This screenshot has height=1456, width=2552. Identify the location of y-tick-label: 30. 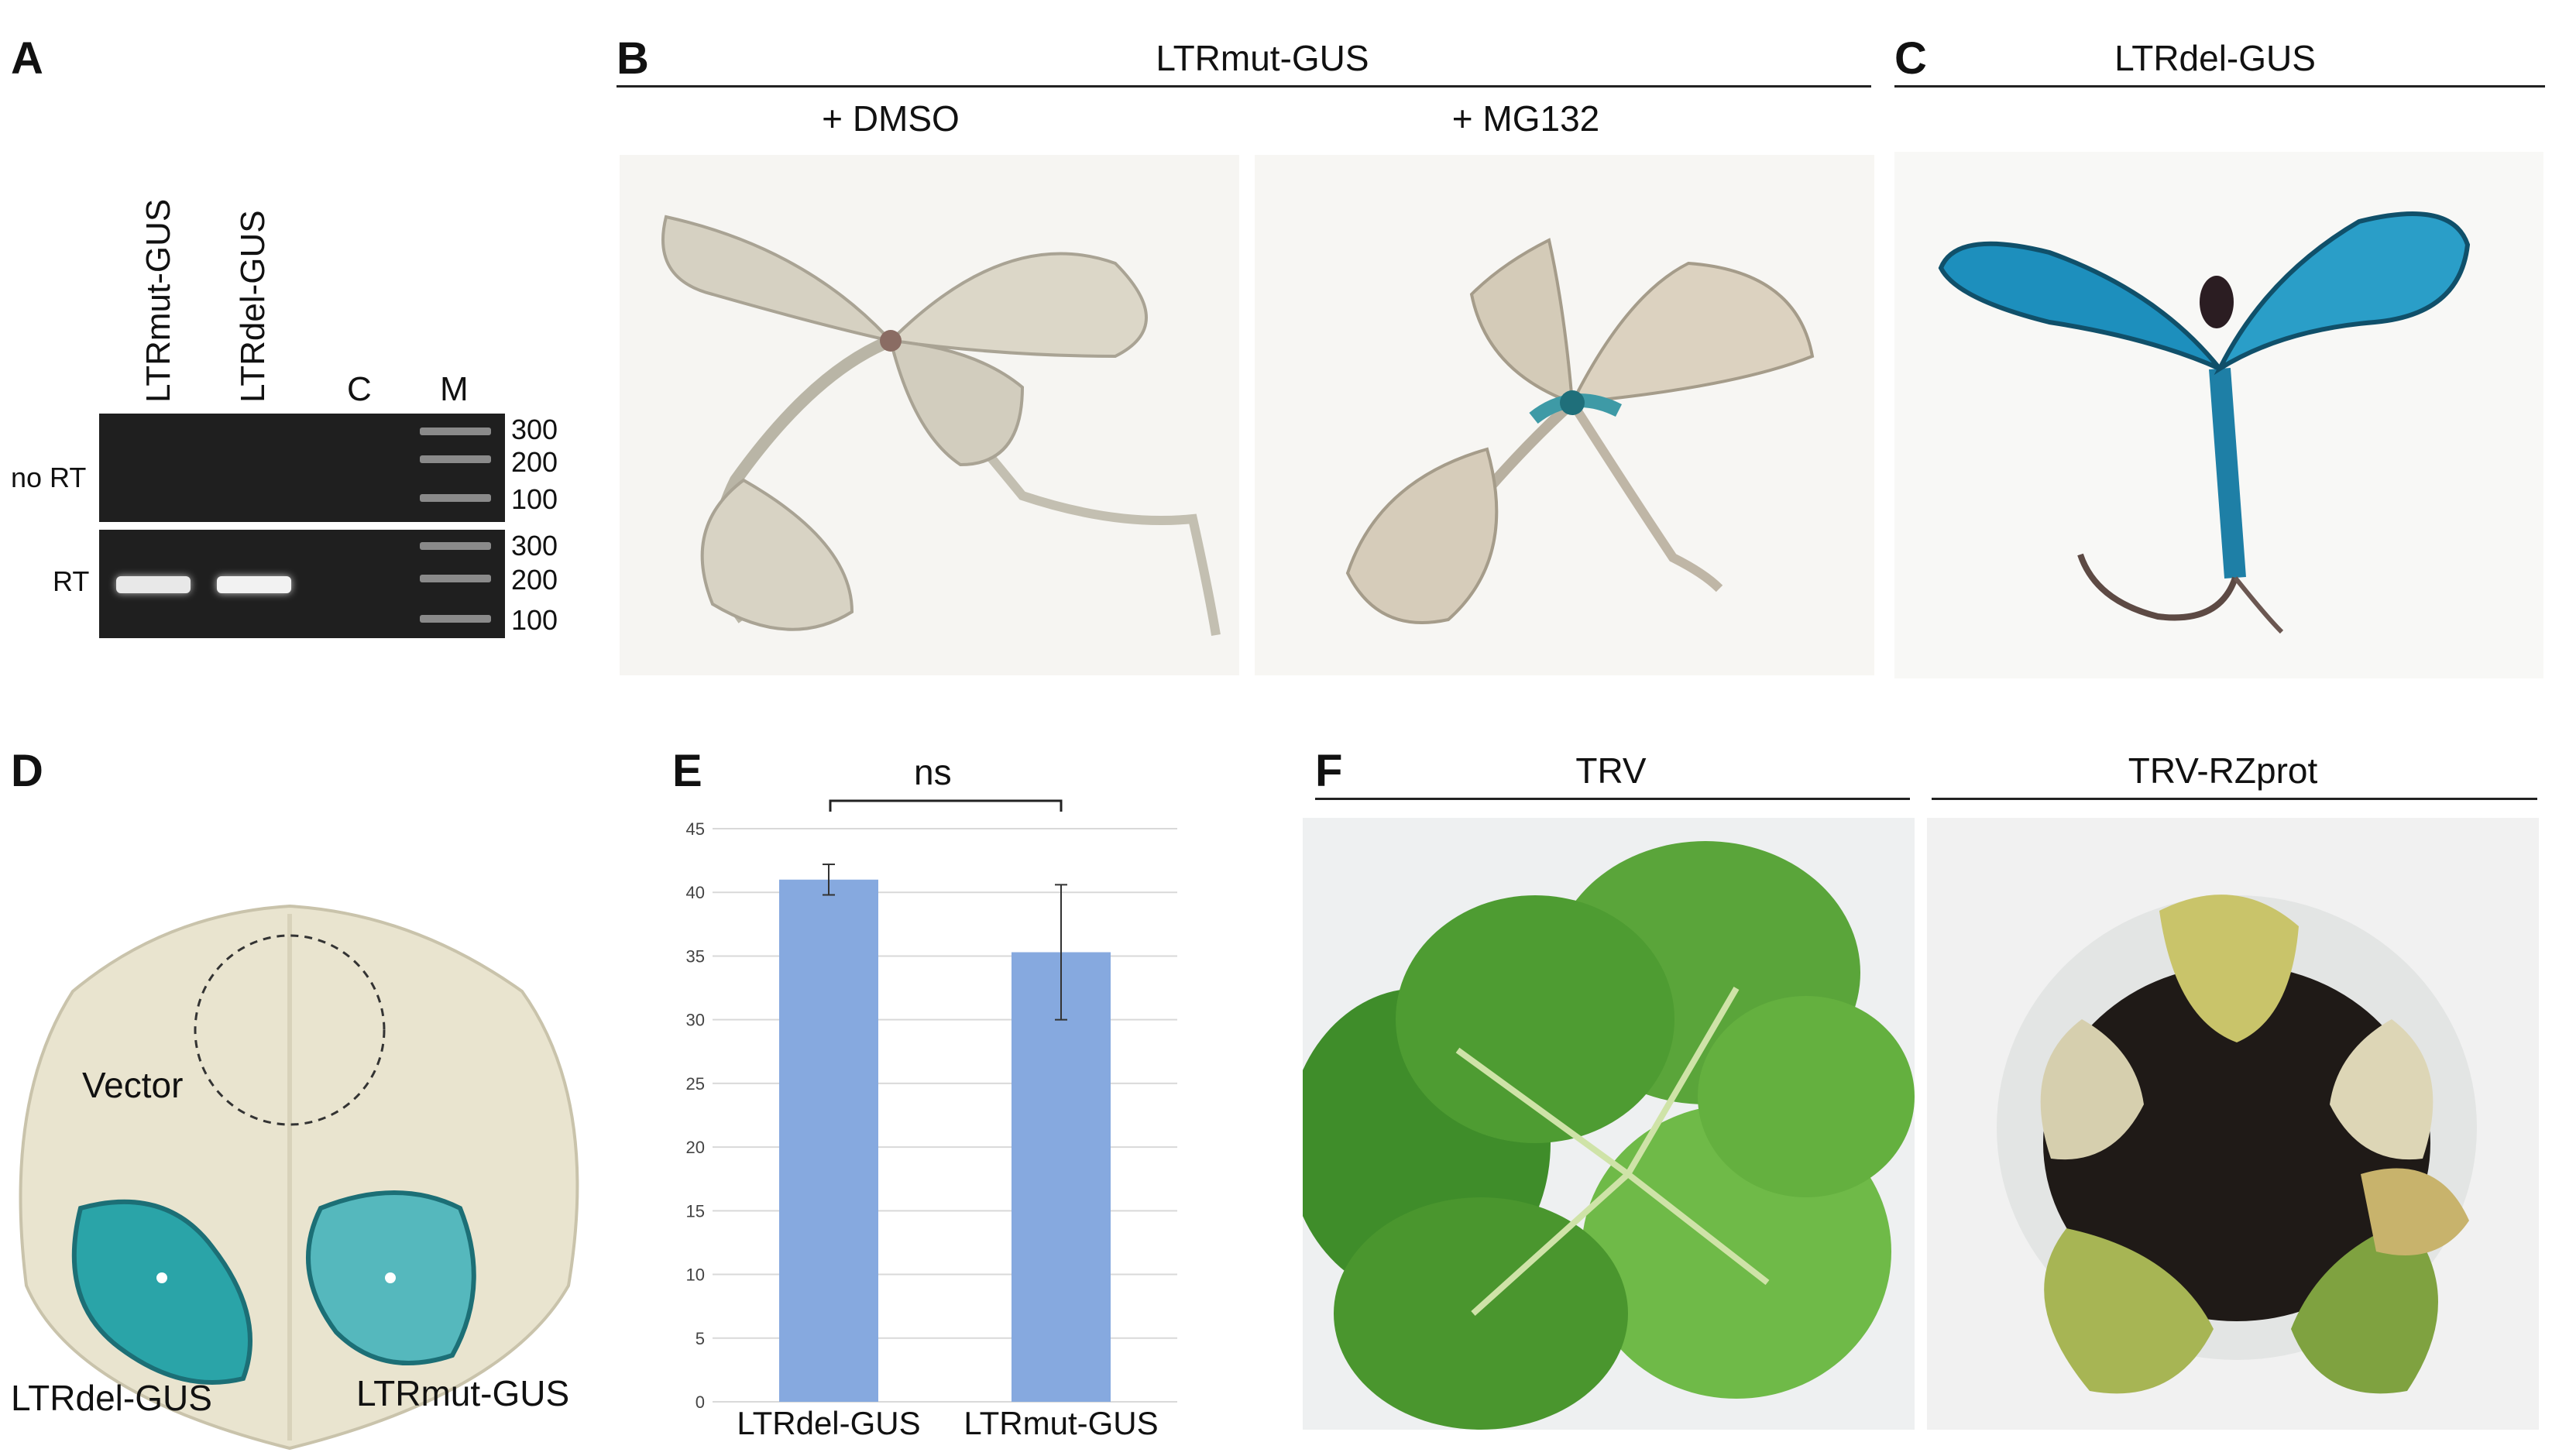
(695, 1021).